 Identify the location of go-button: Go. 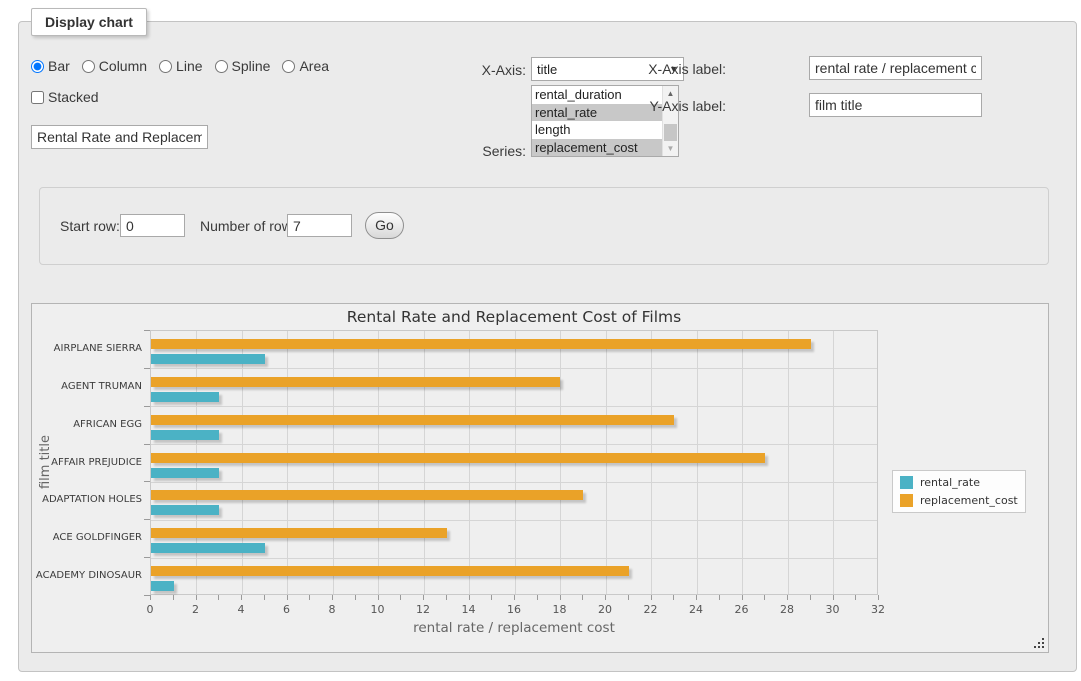
(384, 225).